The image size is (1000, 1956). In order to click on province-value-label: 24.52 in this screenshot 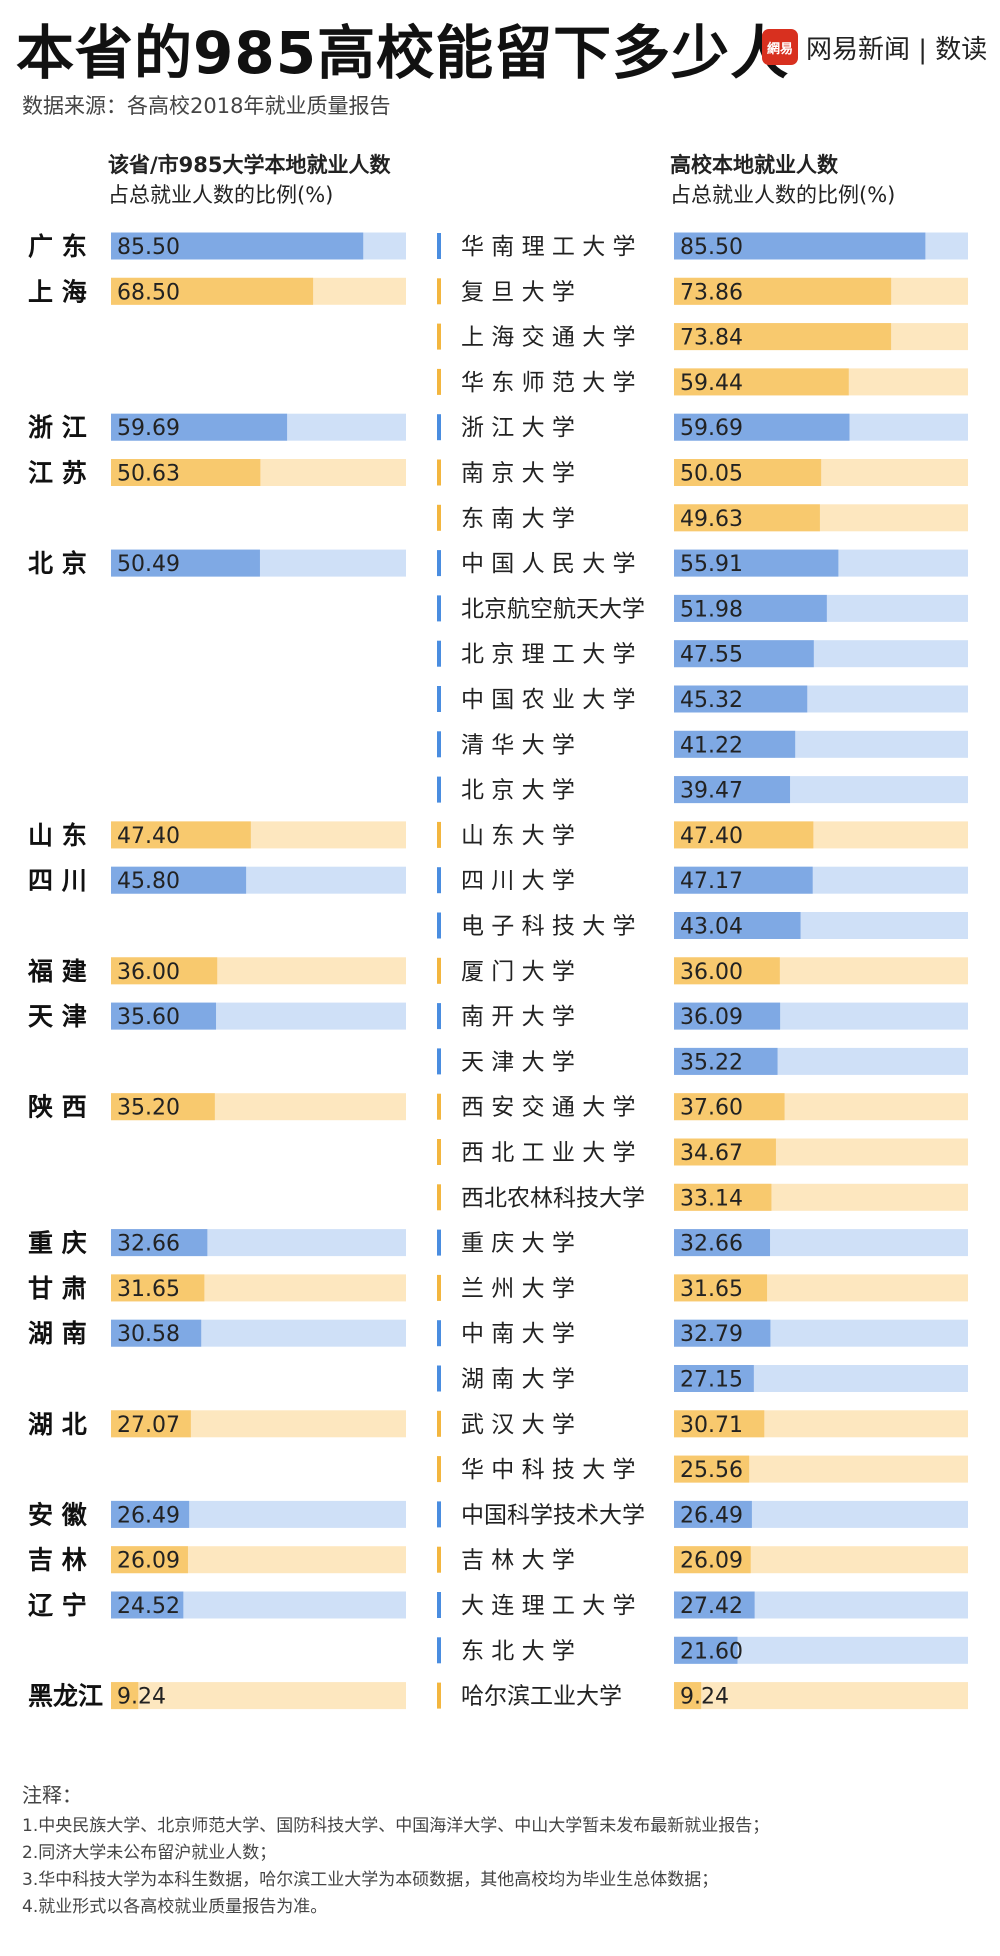, I will do `click(148, 1606)`.